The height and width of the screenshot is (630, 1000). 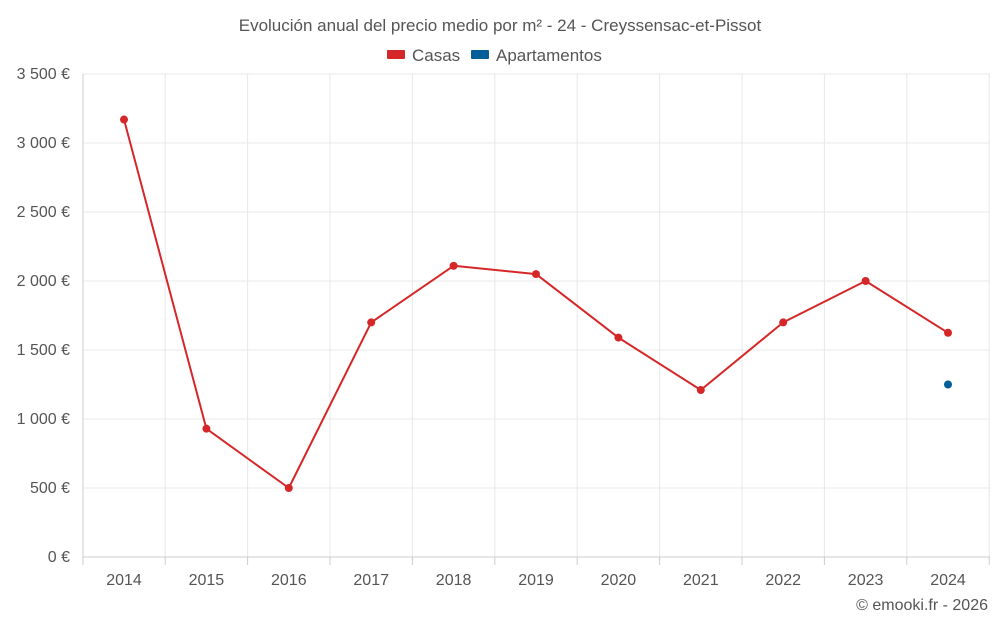 I want to click on legend-item-apartamentos: Apartamentos, so click(x=536, y=55).